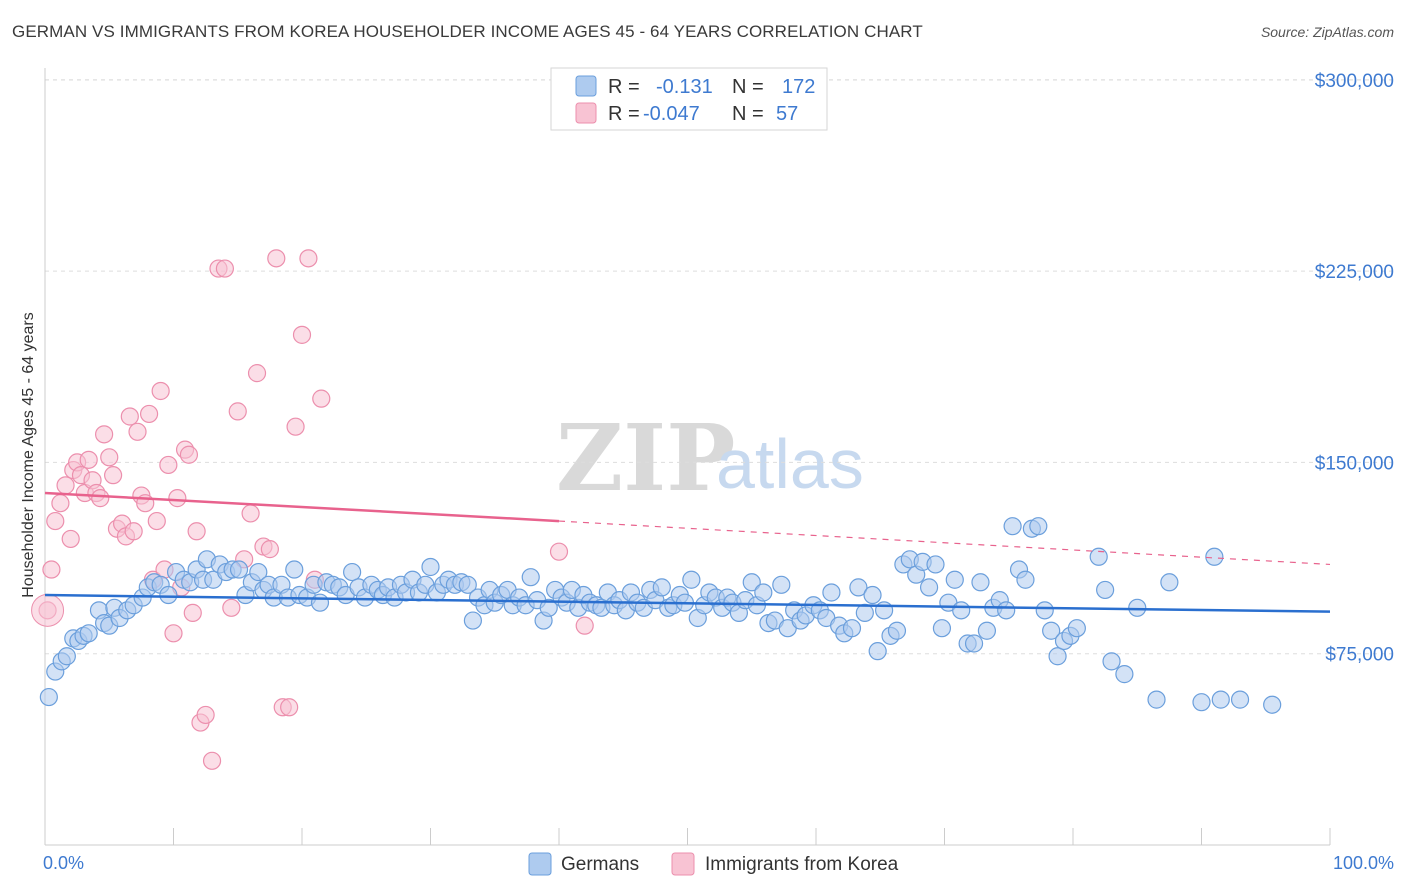  What do you see at coordinates (302, 507) in the screenshot?
I see `korea-trend-line` at bounding box center [302, 507].